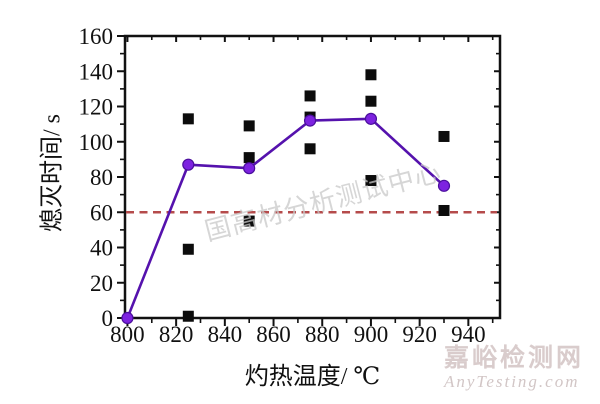 The width and height of the screenshot is (600, 404). What do you see at coordinates (96, 107) in the screenshot?
I see `y-tick-label: 120` at bounding box center [96, 107].